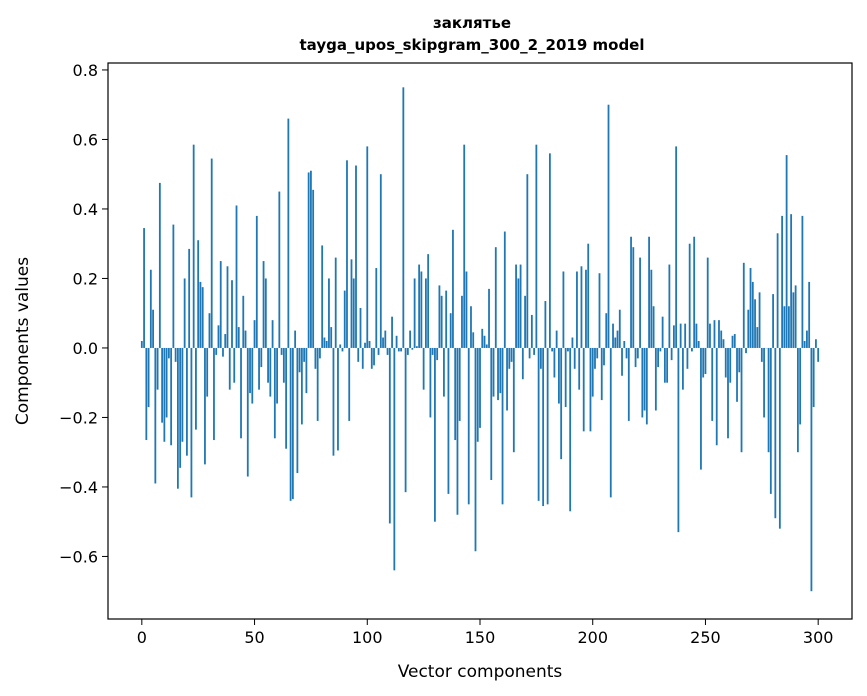  I want to click on y-axis-ticks: −0.6 −0.4 −0.2 0.0 0.2 0.4 0.6 0.8, so click(83, 313).